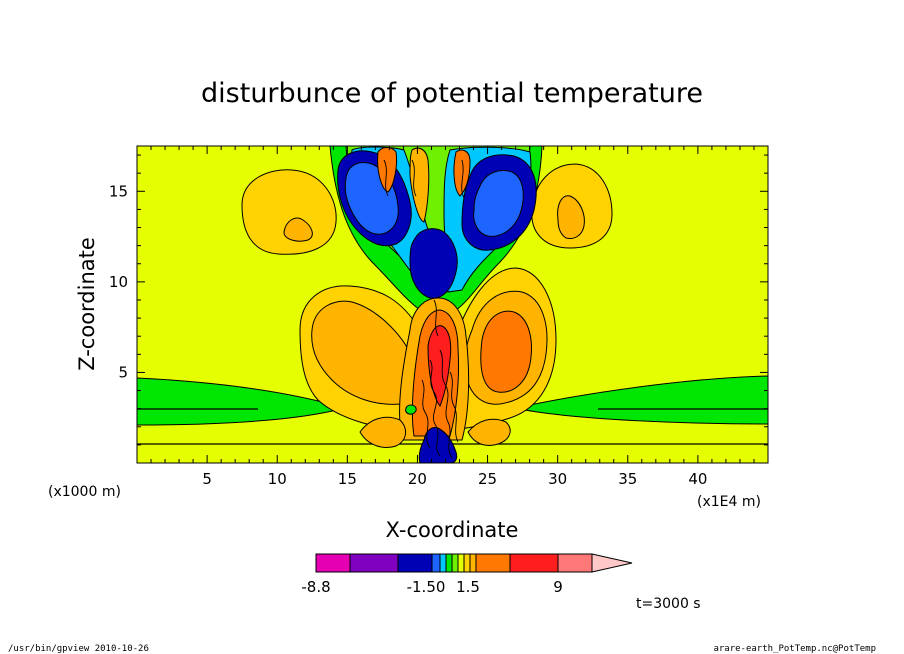 Image resolution: width=904 pixels, height=654 pixels. I want to click on y-tick-label: 5, so click(123, 372).